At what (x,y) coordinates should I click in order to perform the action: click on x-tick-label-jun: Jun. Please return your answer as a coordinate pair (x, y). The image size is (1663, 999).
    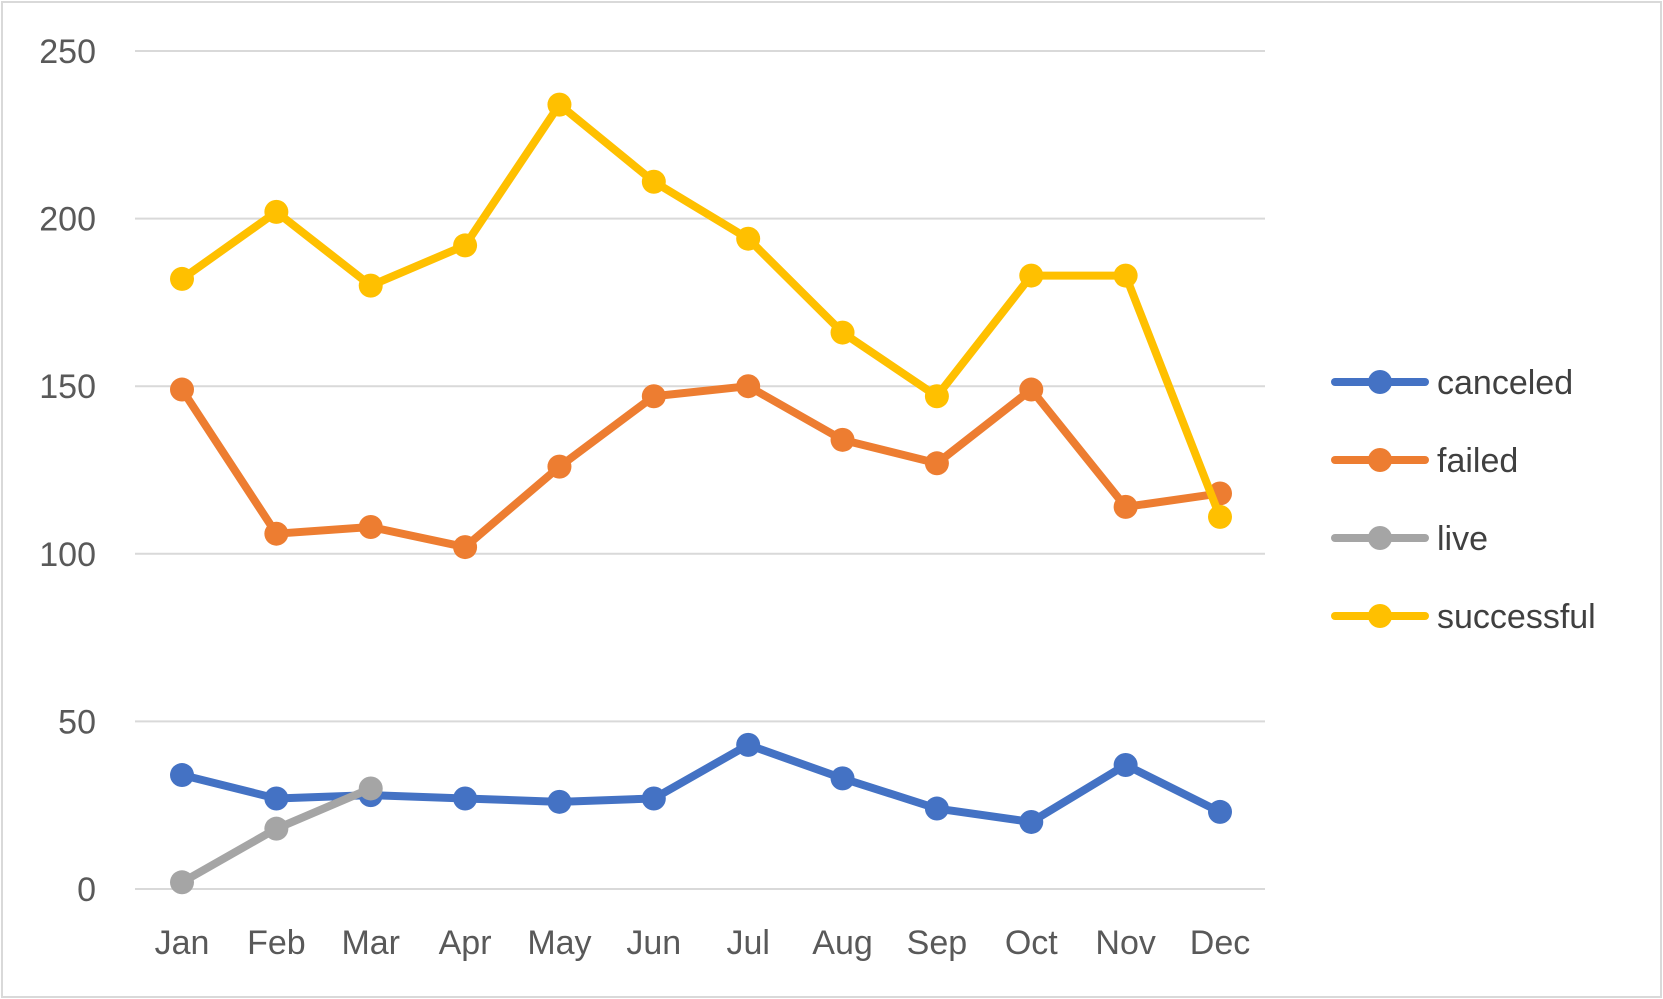
    Looking at the image, I should click on (653, 943).